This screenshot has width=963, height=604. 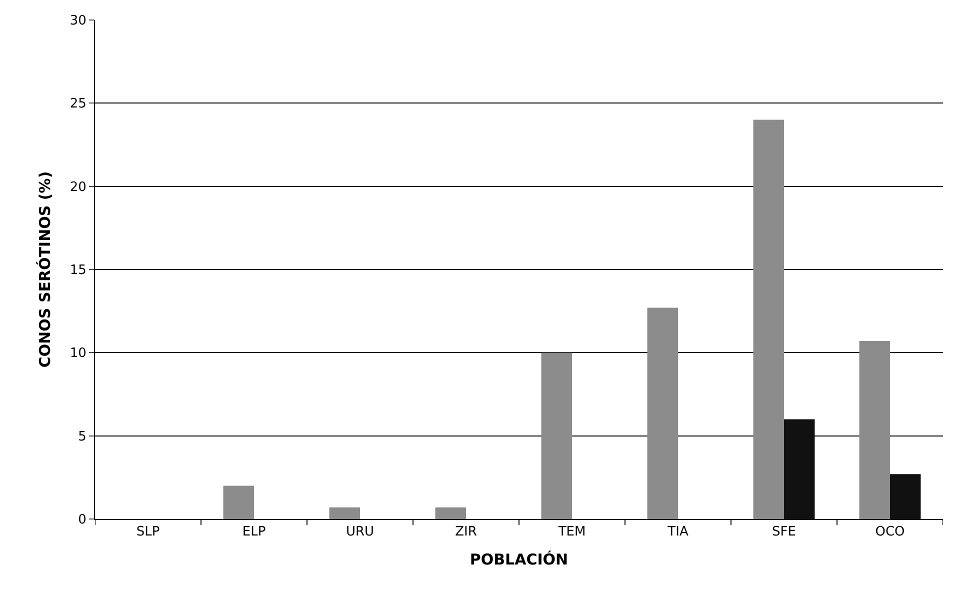 I want to click on y-tick-label: 5, so click(x=82, y=436).